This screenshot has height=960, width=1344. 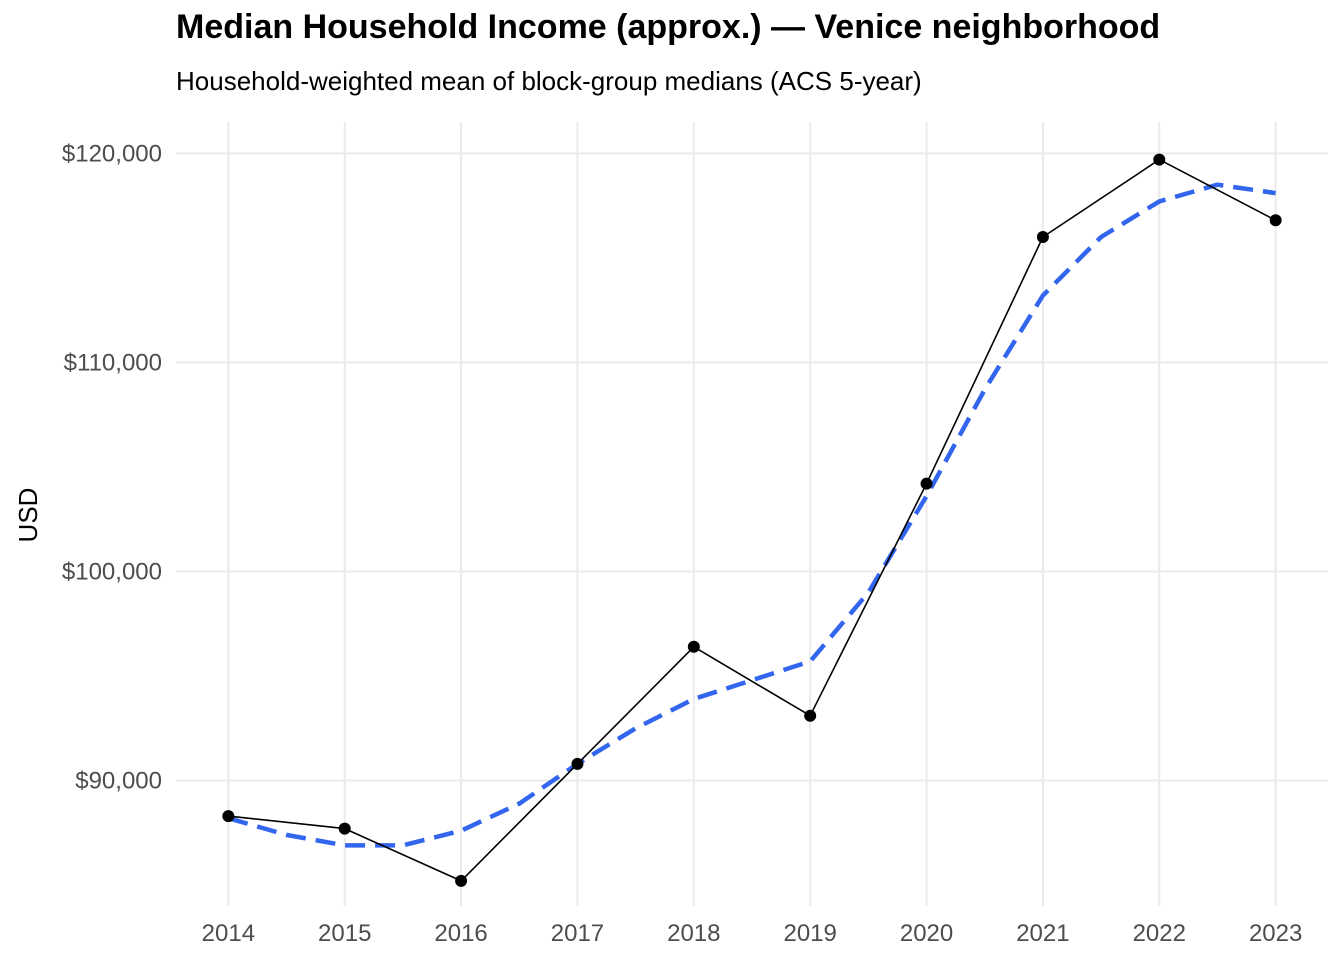 I want to click on x-tick-label: 2021, so click(x=1042, y=933).